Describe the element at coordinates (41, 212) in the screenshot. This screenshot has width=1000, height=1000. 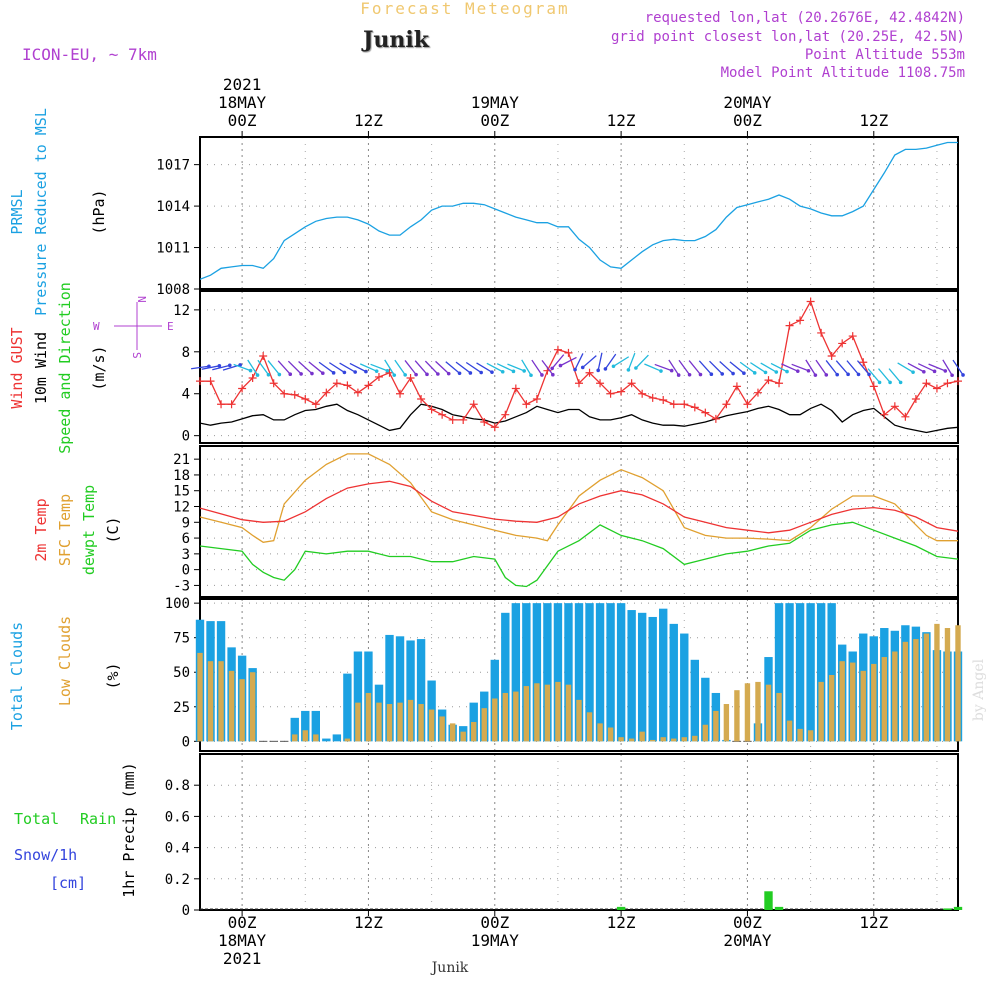
I see `p1-label-b: Pressure Reduced to MSL` at that location.